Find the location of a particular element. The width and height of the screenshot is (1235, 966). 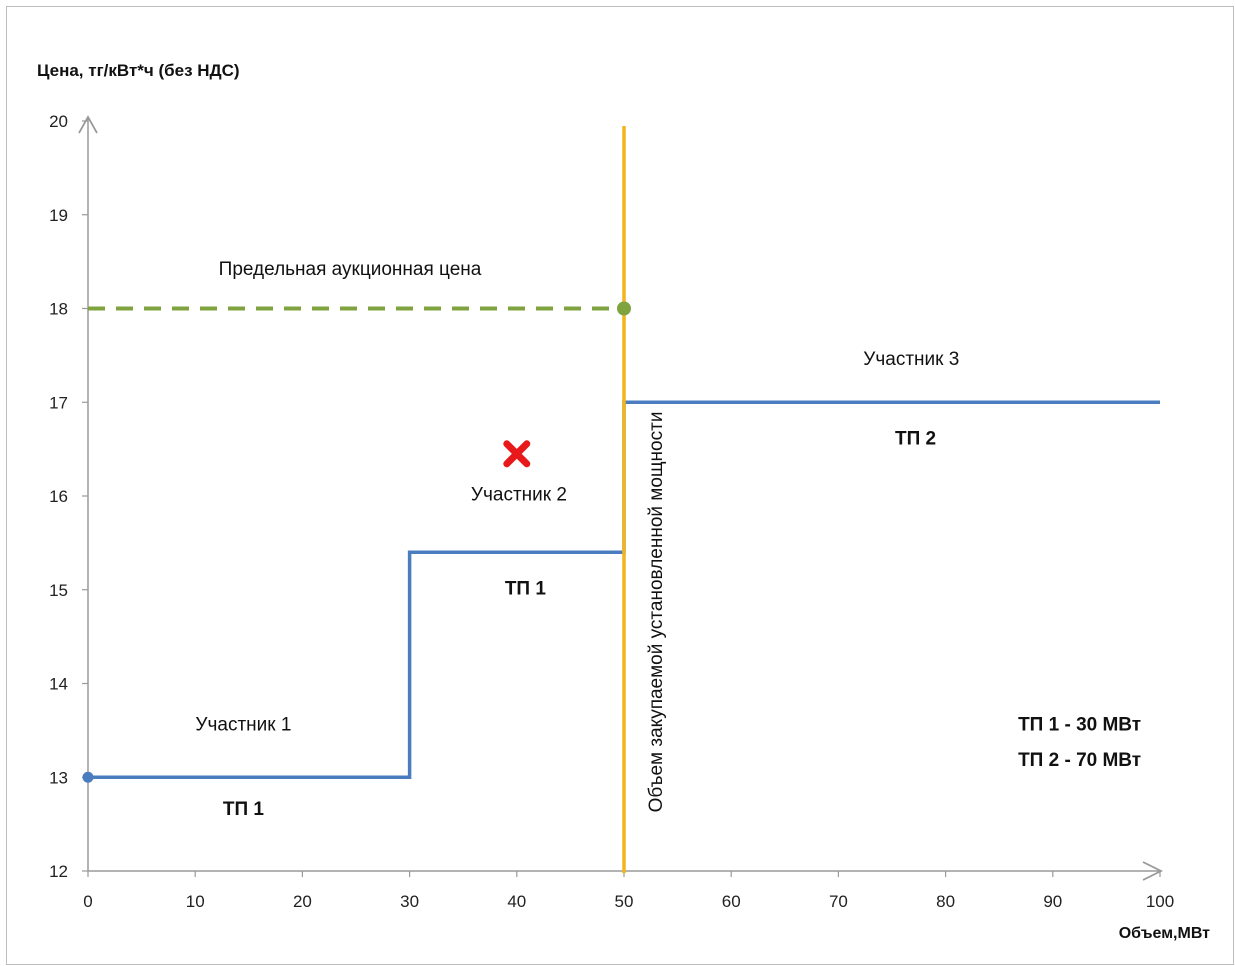

x-tick-label: 70 is located at coordinates (838, 901).